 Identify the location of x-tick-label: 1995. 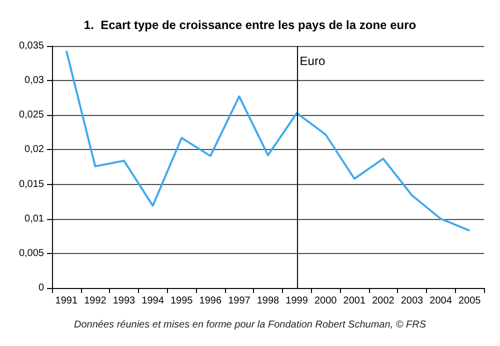
(182, 301).